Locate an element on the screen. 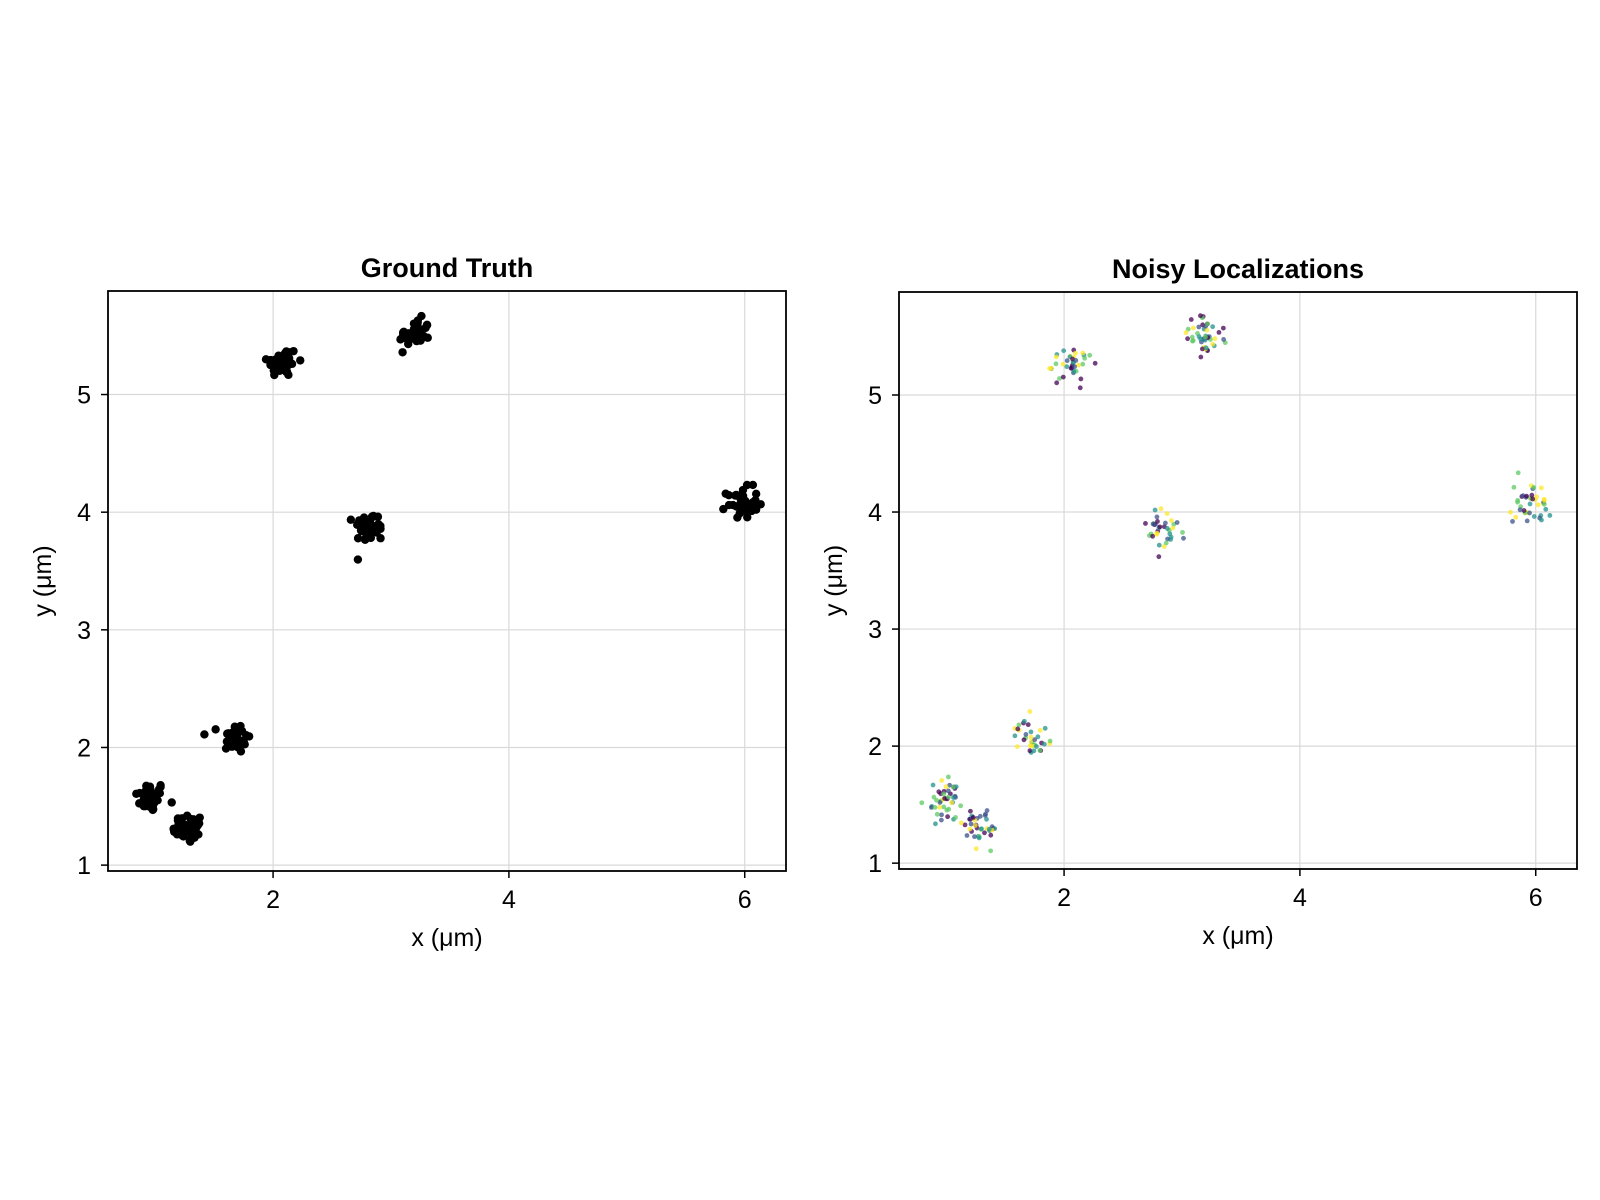 This screenshot has width=1600, height=1200. ground-truth-title: Ground Truth is located at coordinates (447, 268).